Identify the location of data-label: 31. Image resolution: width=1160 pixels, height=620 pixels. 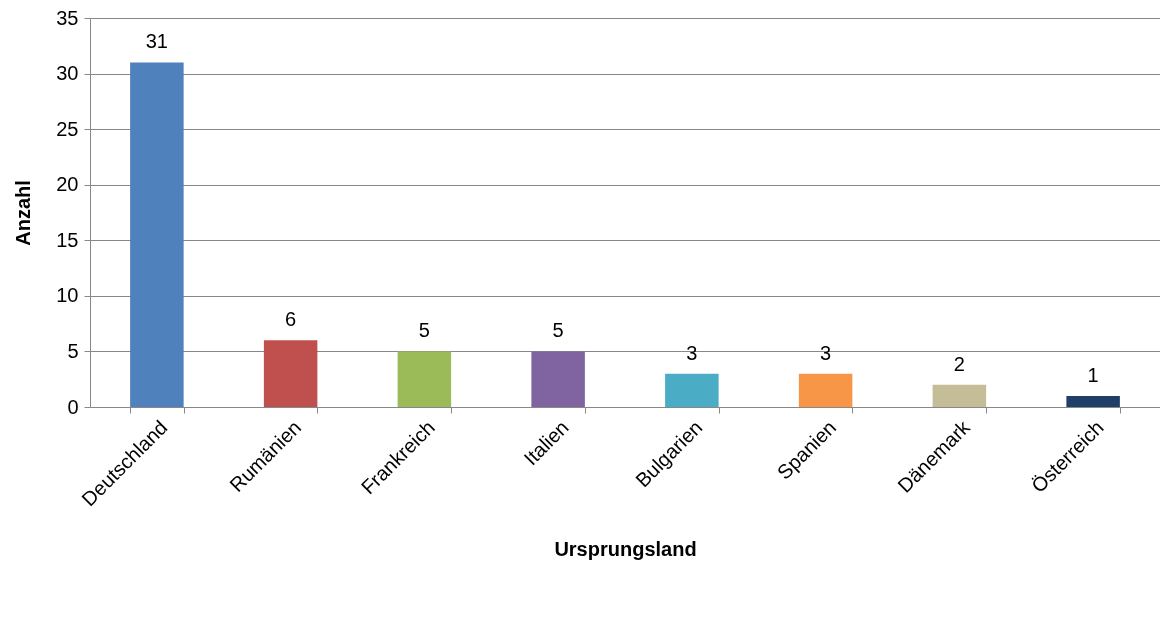
(156, 41).